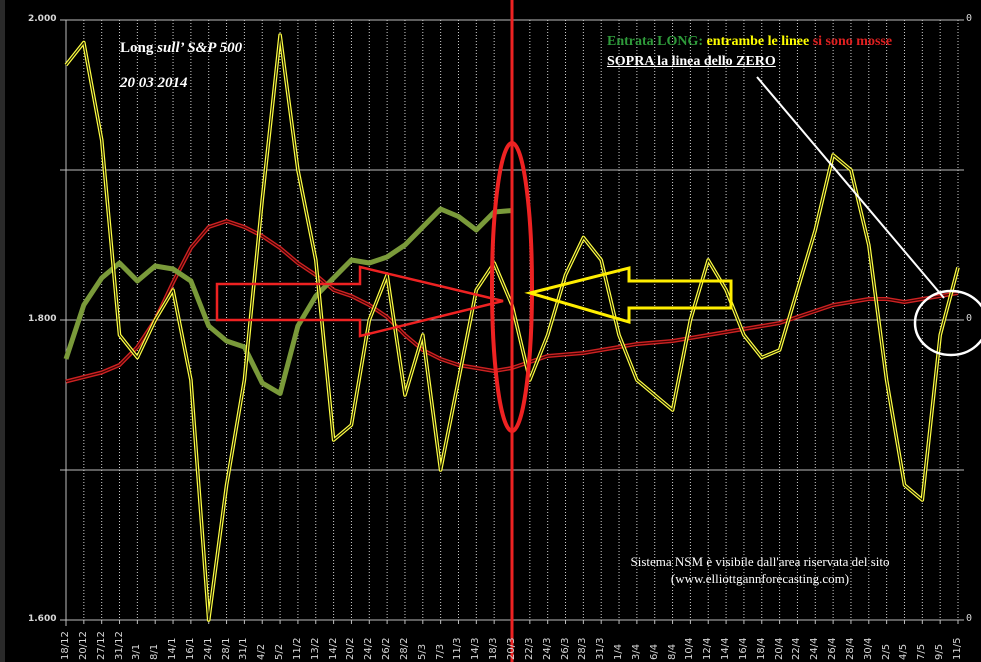 Image resolution: width=981 pixels, height=662 pixels. Describe the element at coordinates (351, 648) in the screenshot. I see `x-tick-label: 20/2` at that location.